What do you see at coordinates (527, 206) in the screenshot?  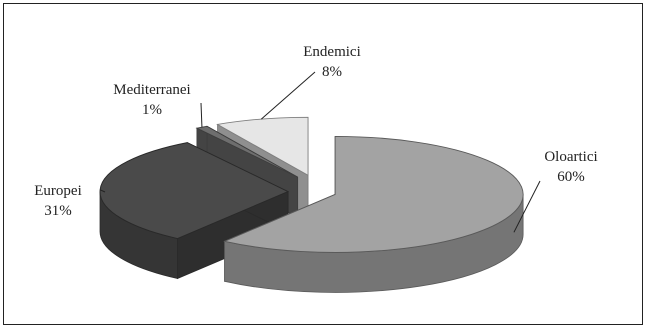 I see `leader-line-oloartici` at bounding box center [527, 206].